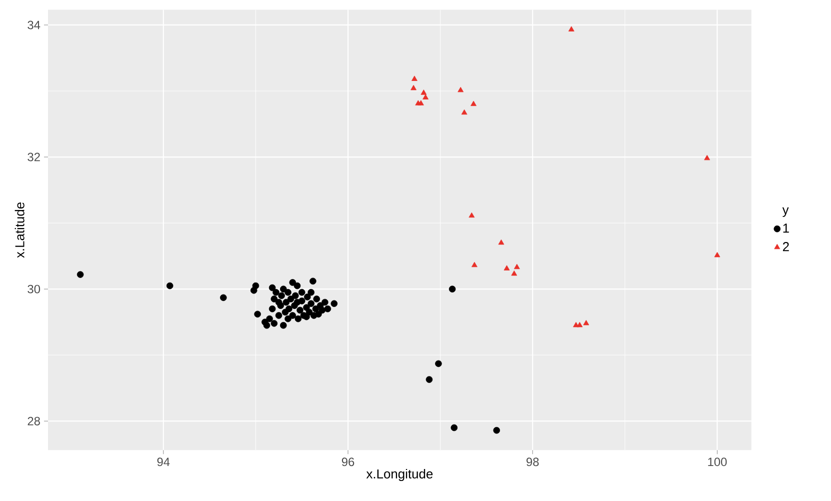  What do you see at coordinates (348, 462) in the screenshot?
I see `x-tick-label: 96` at bounding box center [348, 462].